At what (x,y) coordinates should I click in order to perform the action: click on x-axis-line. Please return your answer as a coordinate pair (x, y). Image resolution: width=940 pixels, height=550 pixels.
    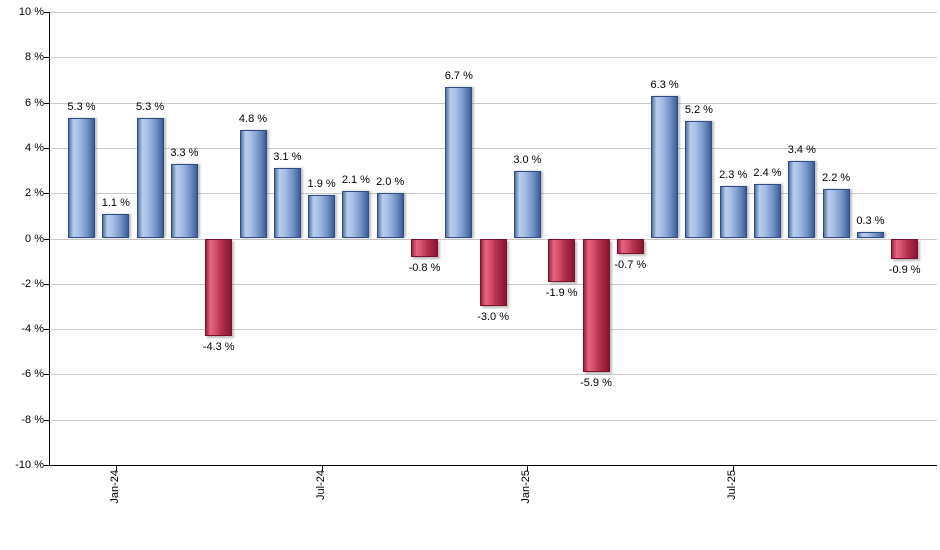
    Looking at the image, I should click on (493, 465).